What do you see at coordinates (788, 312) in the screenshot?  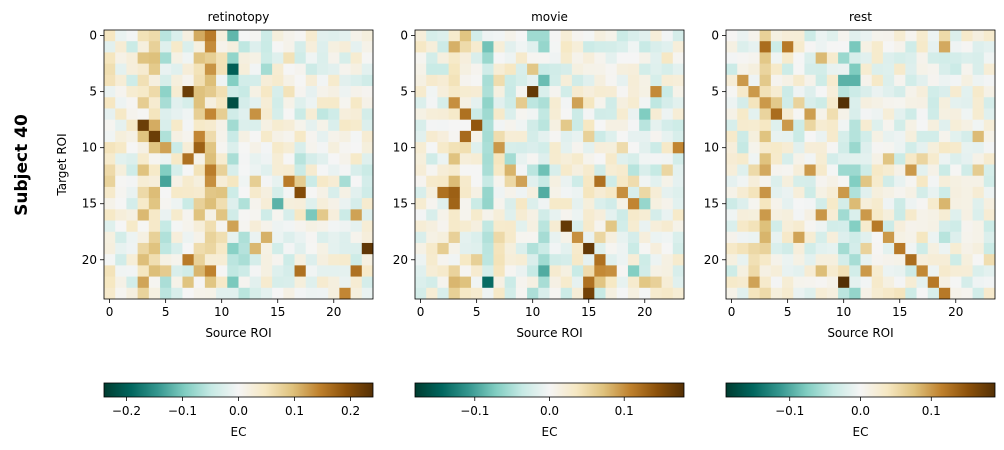 I see `x-tick-label: 5` at bounding box center [788, 312].